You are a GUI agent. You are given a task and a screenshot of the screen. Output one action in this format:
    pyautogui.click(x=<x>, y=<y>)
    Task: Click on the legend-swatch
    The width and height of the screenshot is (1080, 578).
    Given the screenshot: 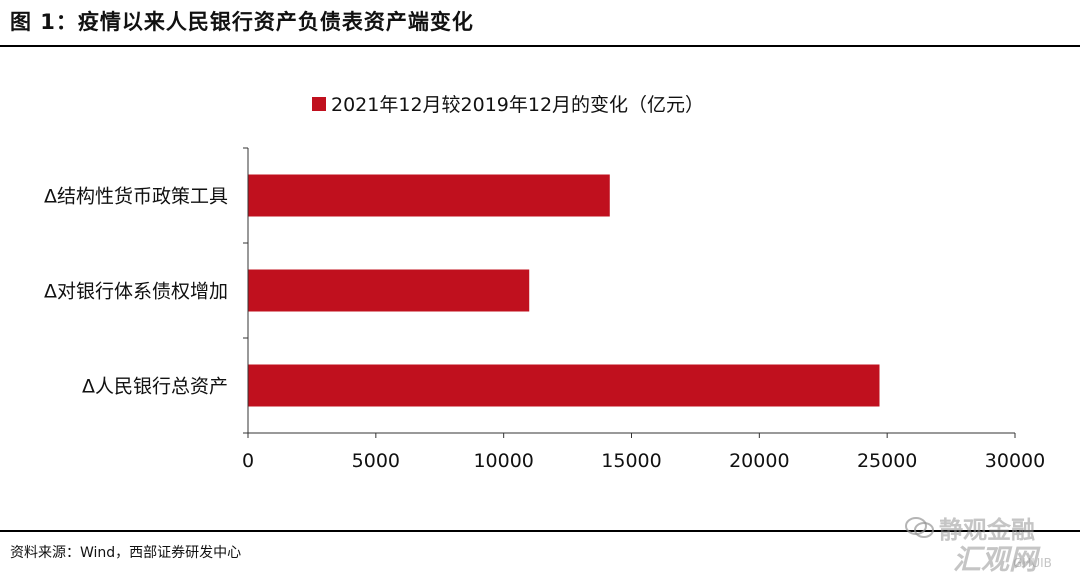 What is the action you would take?
    pyautogui.click(x=319, y=104)
    